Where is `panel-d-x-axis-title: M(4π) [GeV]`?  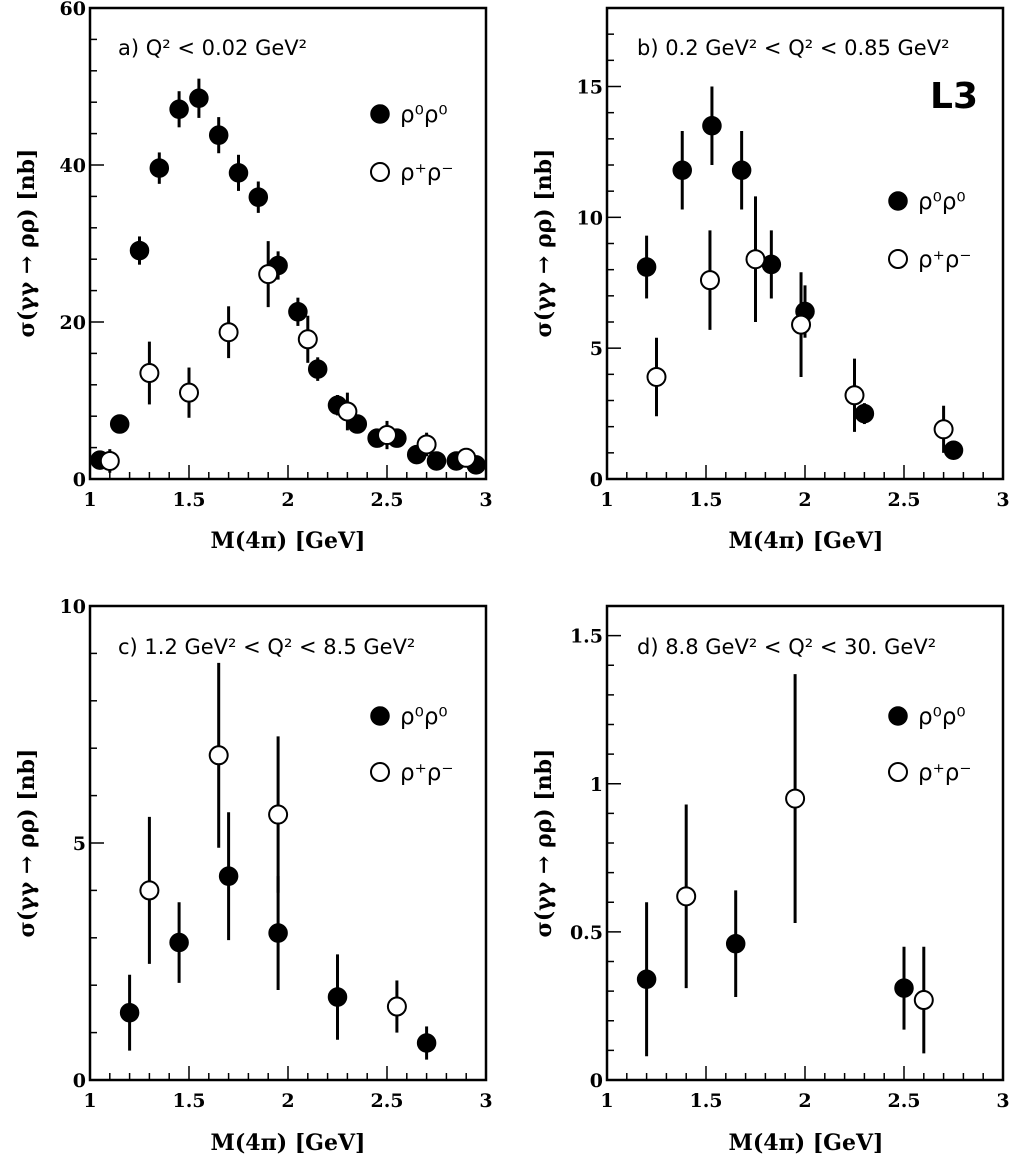
panel-d-x-axis-title: M(4π) [GeV] is located at coordinates (806, 1143).